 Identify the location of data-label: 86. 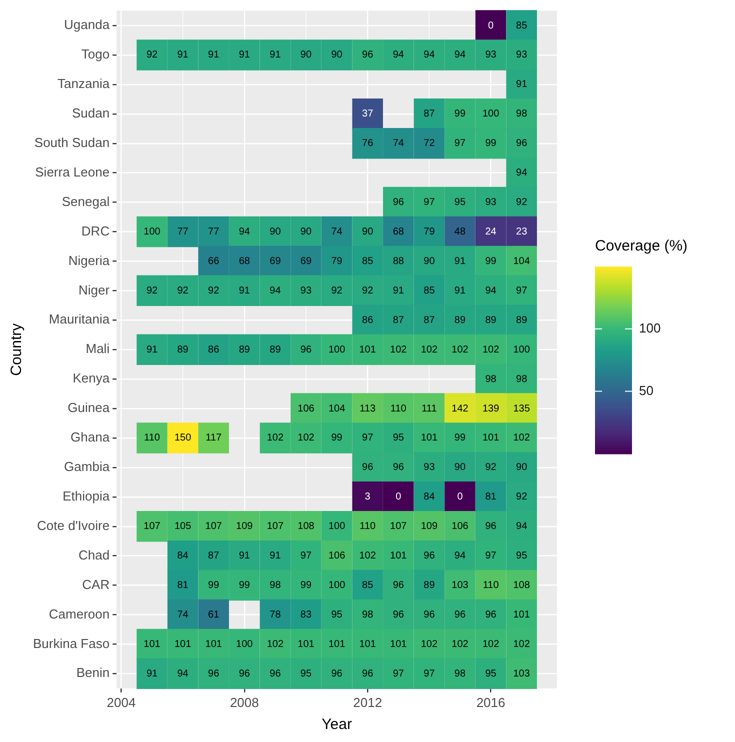
(368, 320).